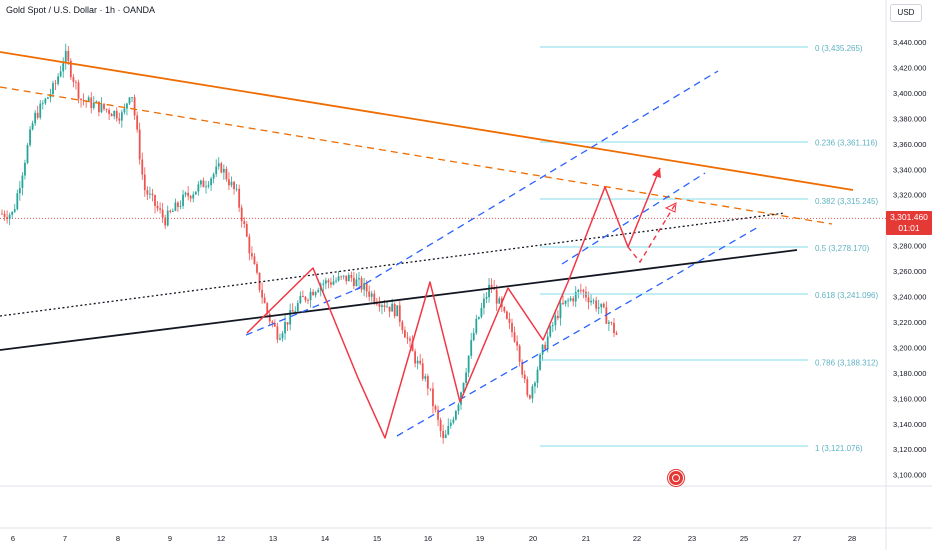  Describe the element at coordinates (303, 311) in the screenshot. I see `channel-left-line` at that location.